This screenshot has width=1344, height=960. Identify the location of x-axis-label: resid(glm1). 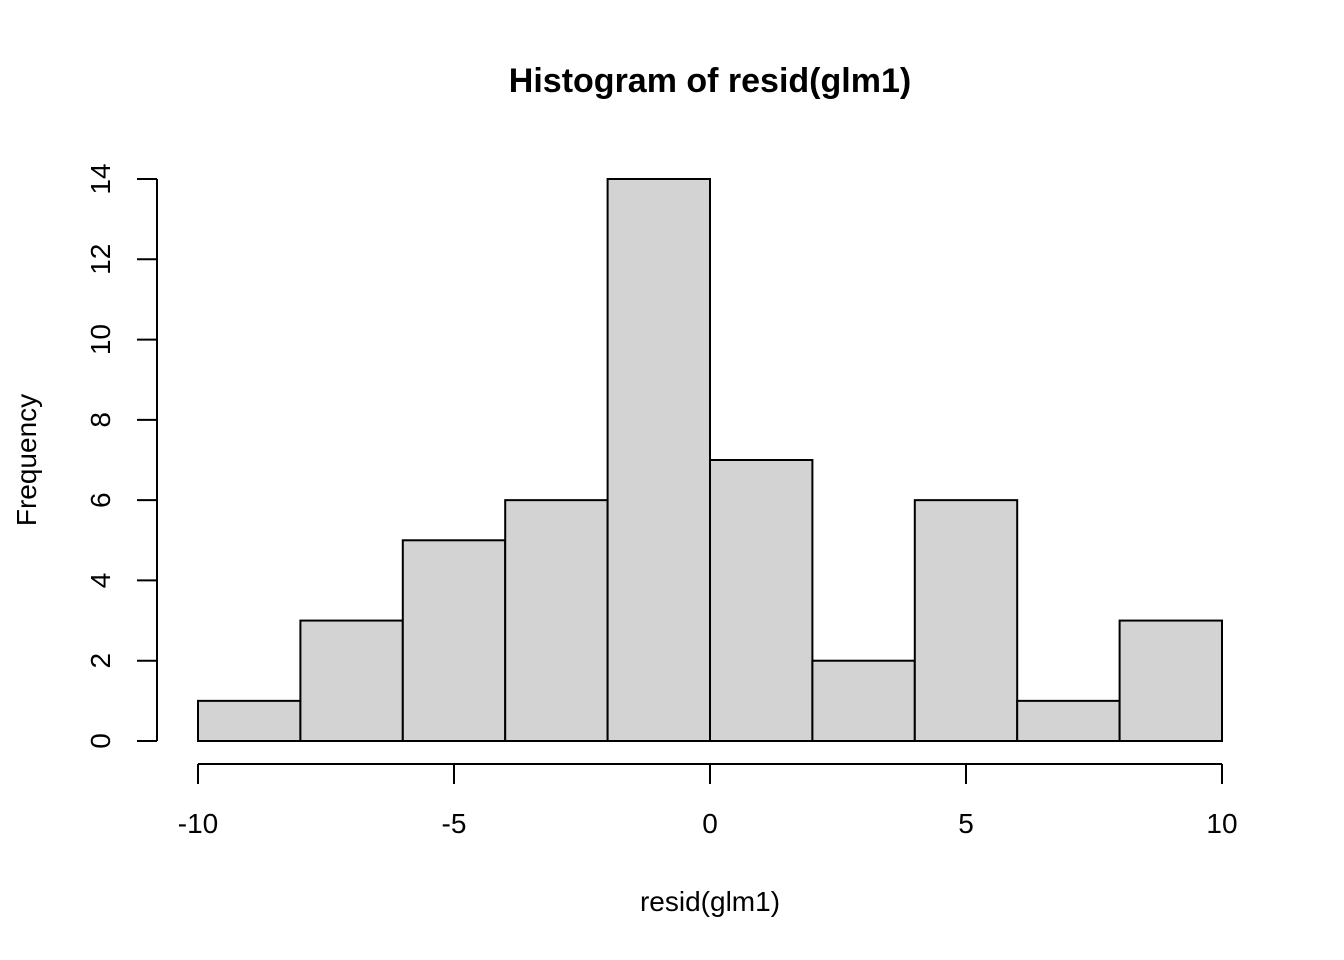
(710, 901).